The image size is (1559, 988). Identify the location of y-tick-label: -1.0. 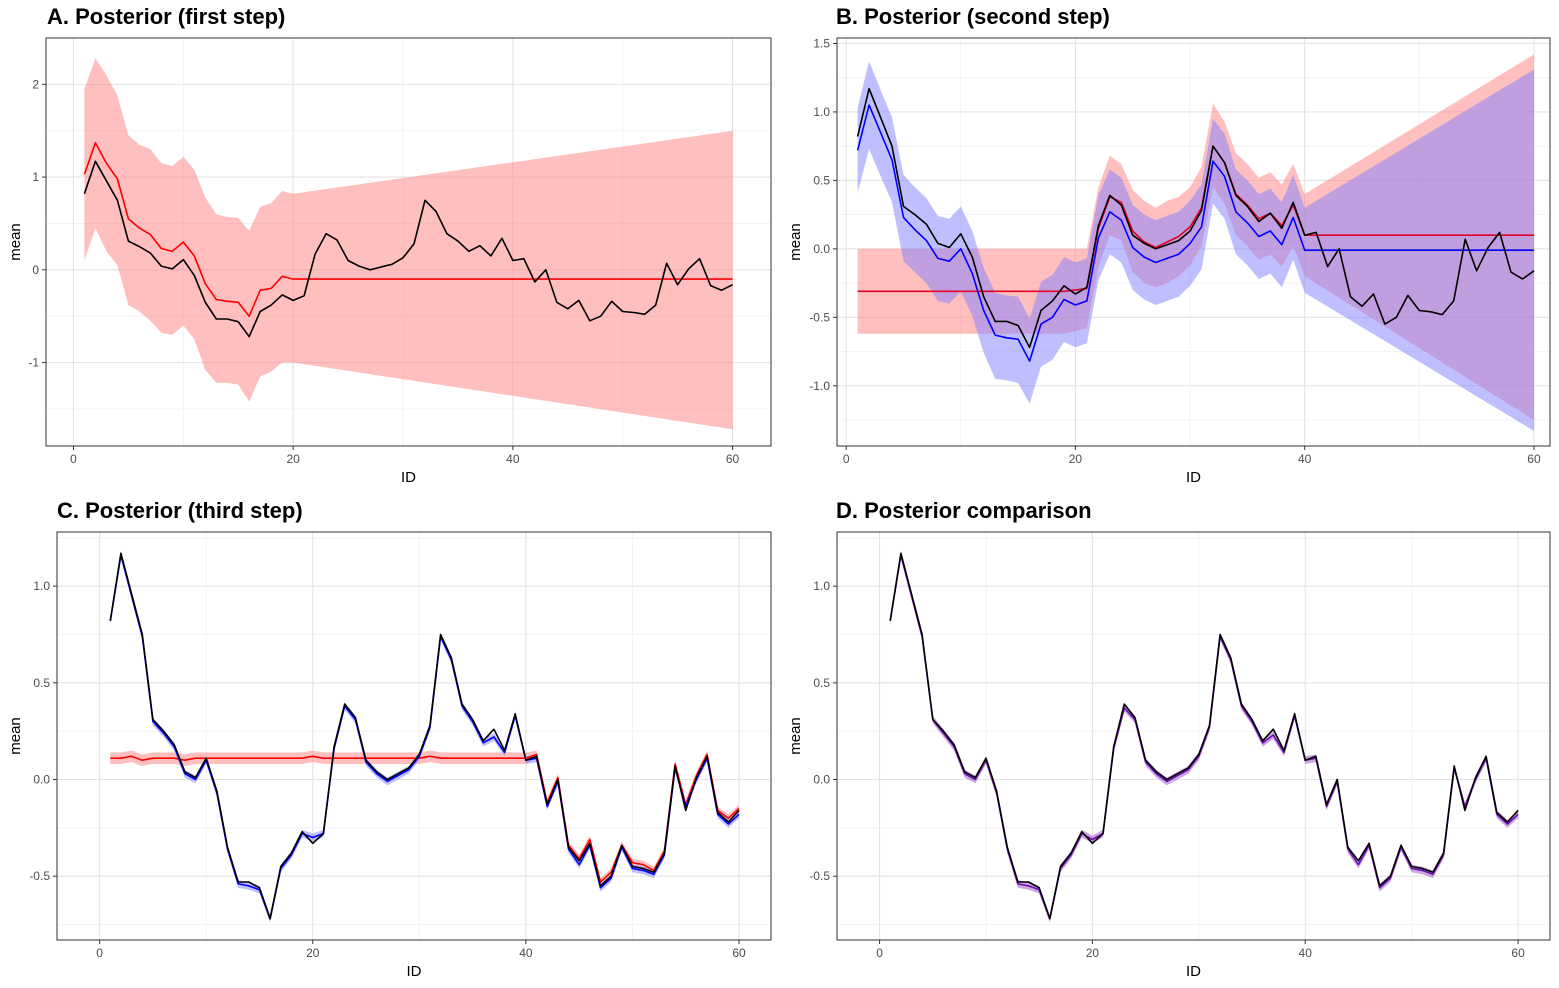
(819, 386).